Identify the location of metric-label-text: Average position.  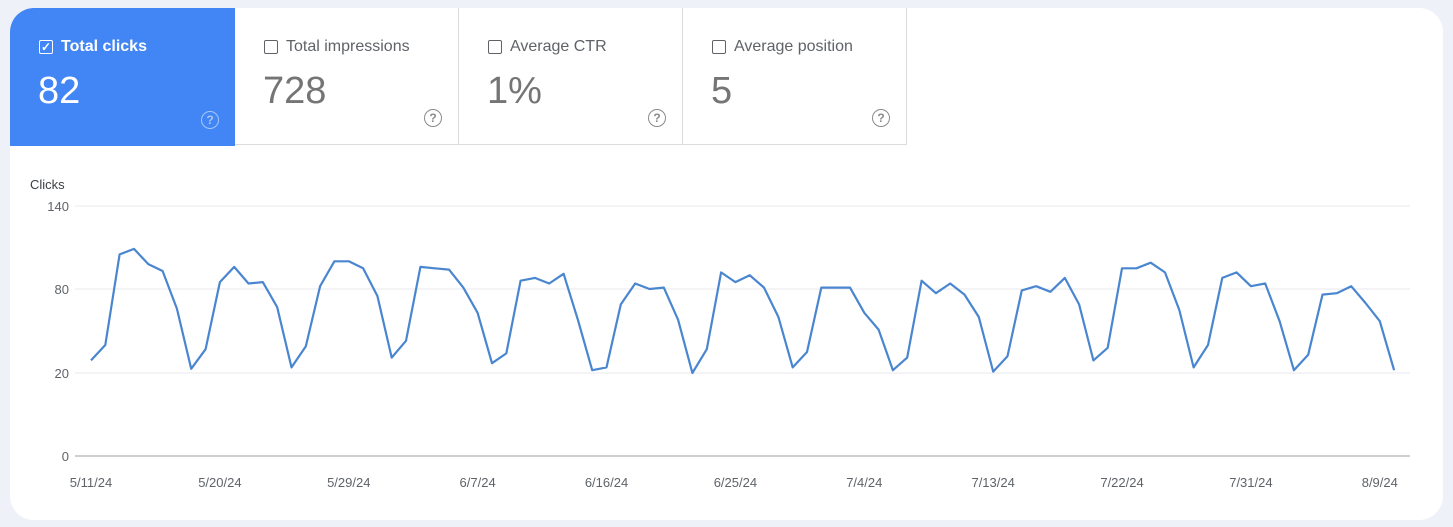
(793, 46).